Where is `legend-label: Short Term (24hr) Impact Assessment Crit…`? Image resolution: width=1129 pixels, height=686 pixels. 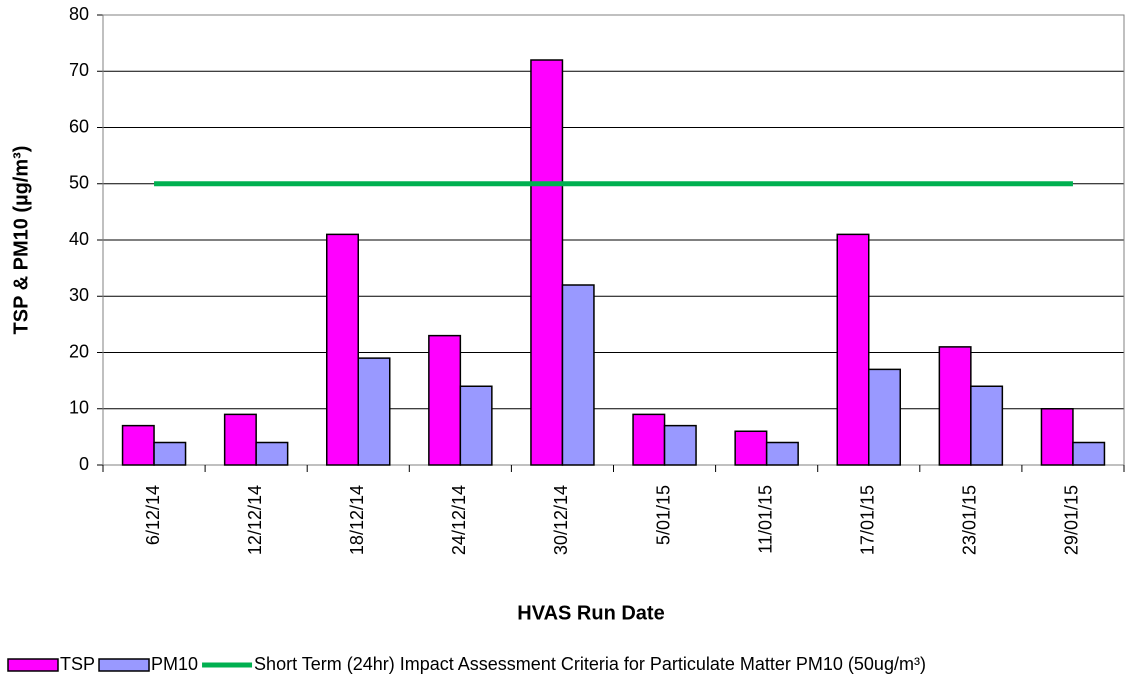 legend-label: Short Term (24hr) Impact Assessment Crit… is located at coordinates (590, 664).